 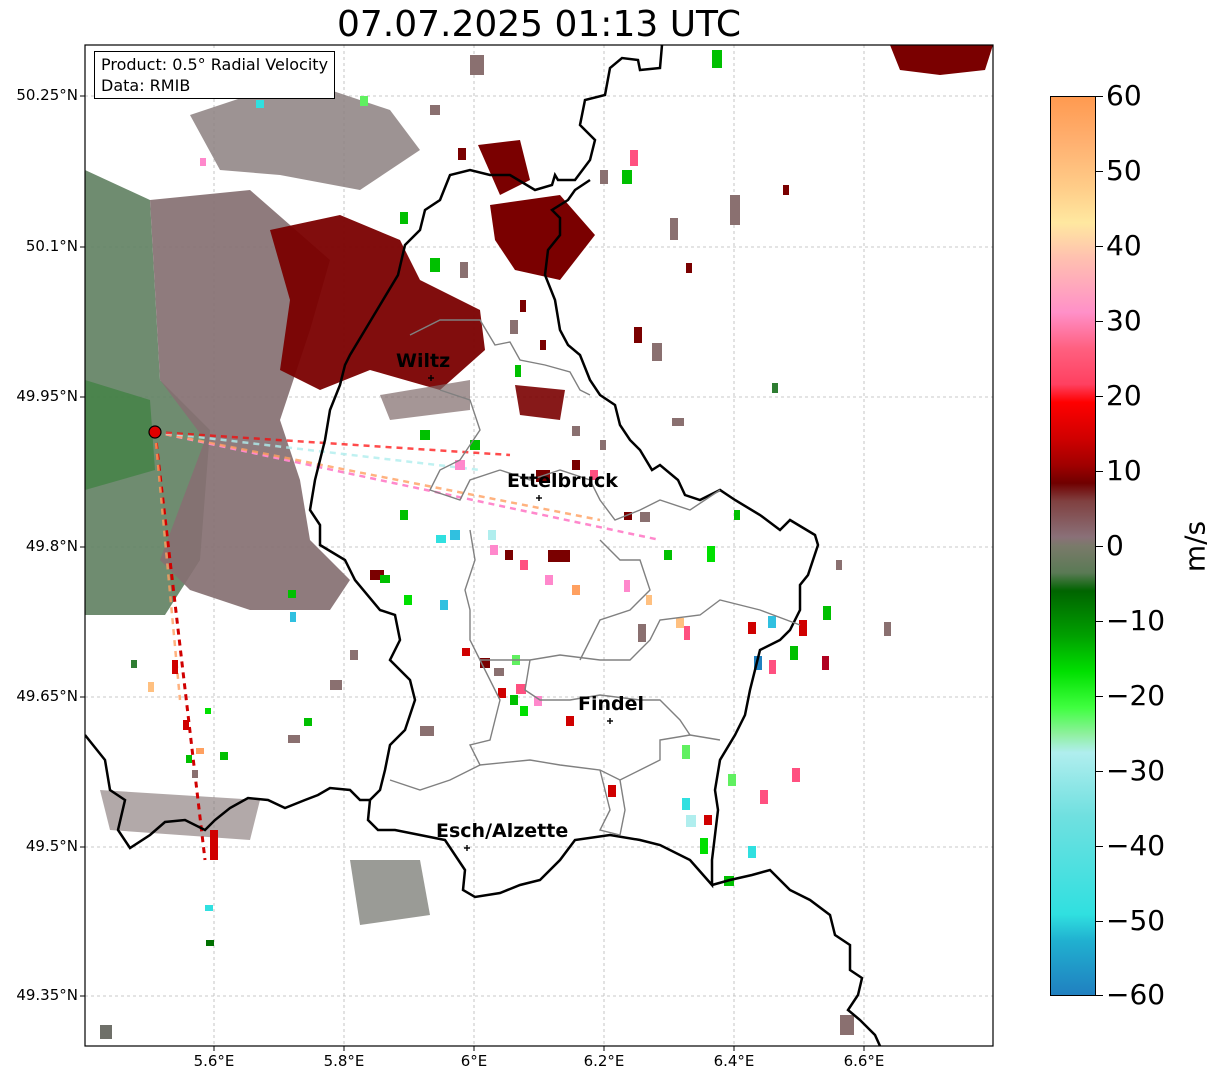 I want to click on lat-tick-label: 49.95°N, so click(x=47, y=396).